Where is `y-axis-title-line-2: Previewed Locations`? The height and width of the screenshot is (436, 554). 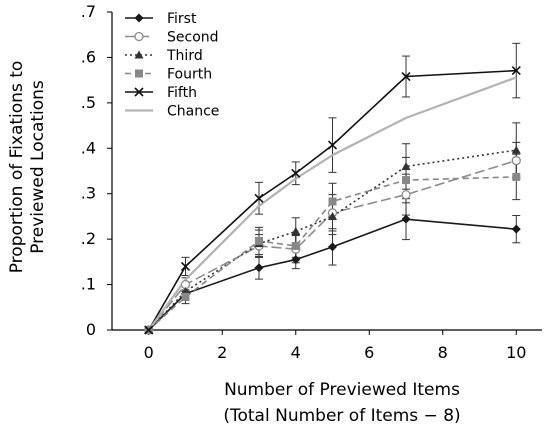
y-axis-title-line-2: Previewed Locations is located at coordinates (38, 167).